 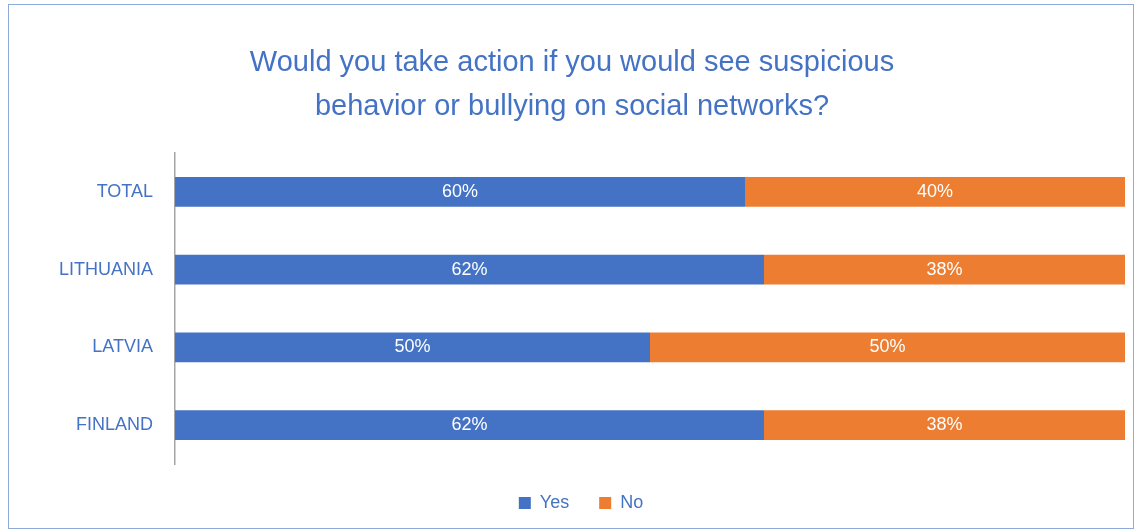 I want to click on y-tick-label: FINLAND, so click(x=115, y=424).